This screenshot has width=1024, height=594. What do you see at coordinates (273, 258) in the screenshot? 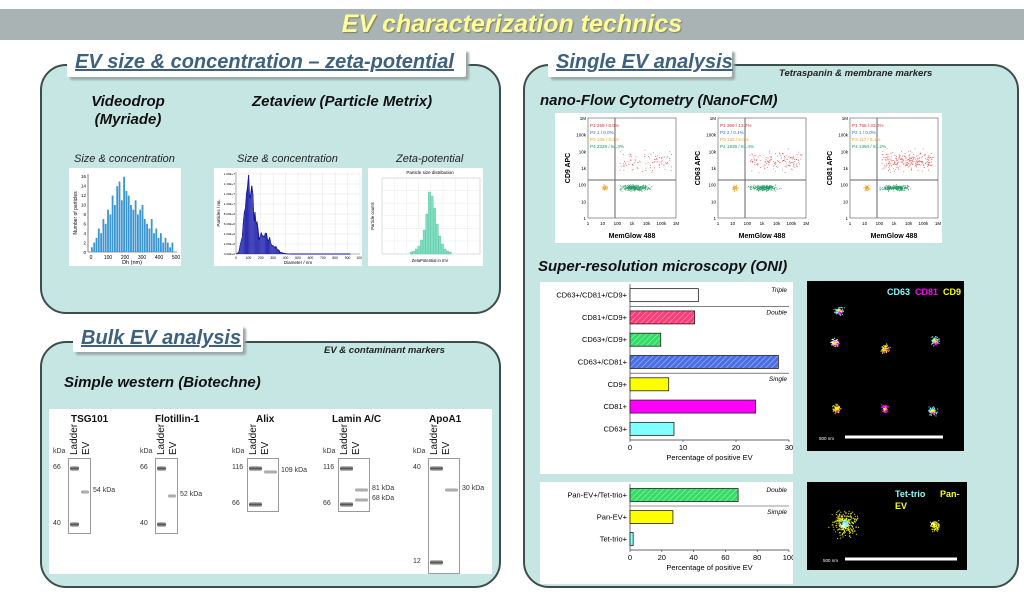
I see `zetaview-xtick: 300` at bounding box center [273, 258].